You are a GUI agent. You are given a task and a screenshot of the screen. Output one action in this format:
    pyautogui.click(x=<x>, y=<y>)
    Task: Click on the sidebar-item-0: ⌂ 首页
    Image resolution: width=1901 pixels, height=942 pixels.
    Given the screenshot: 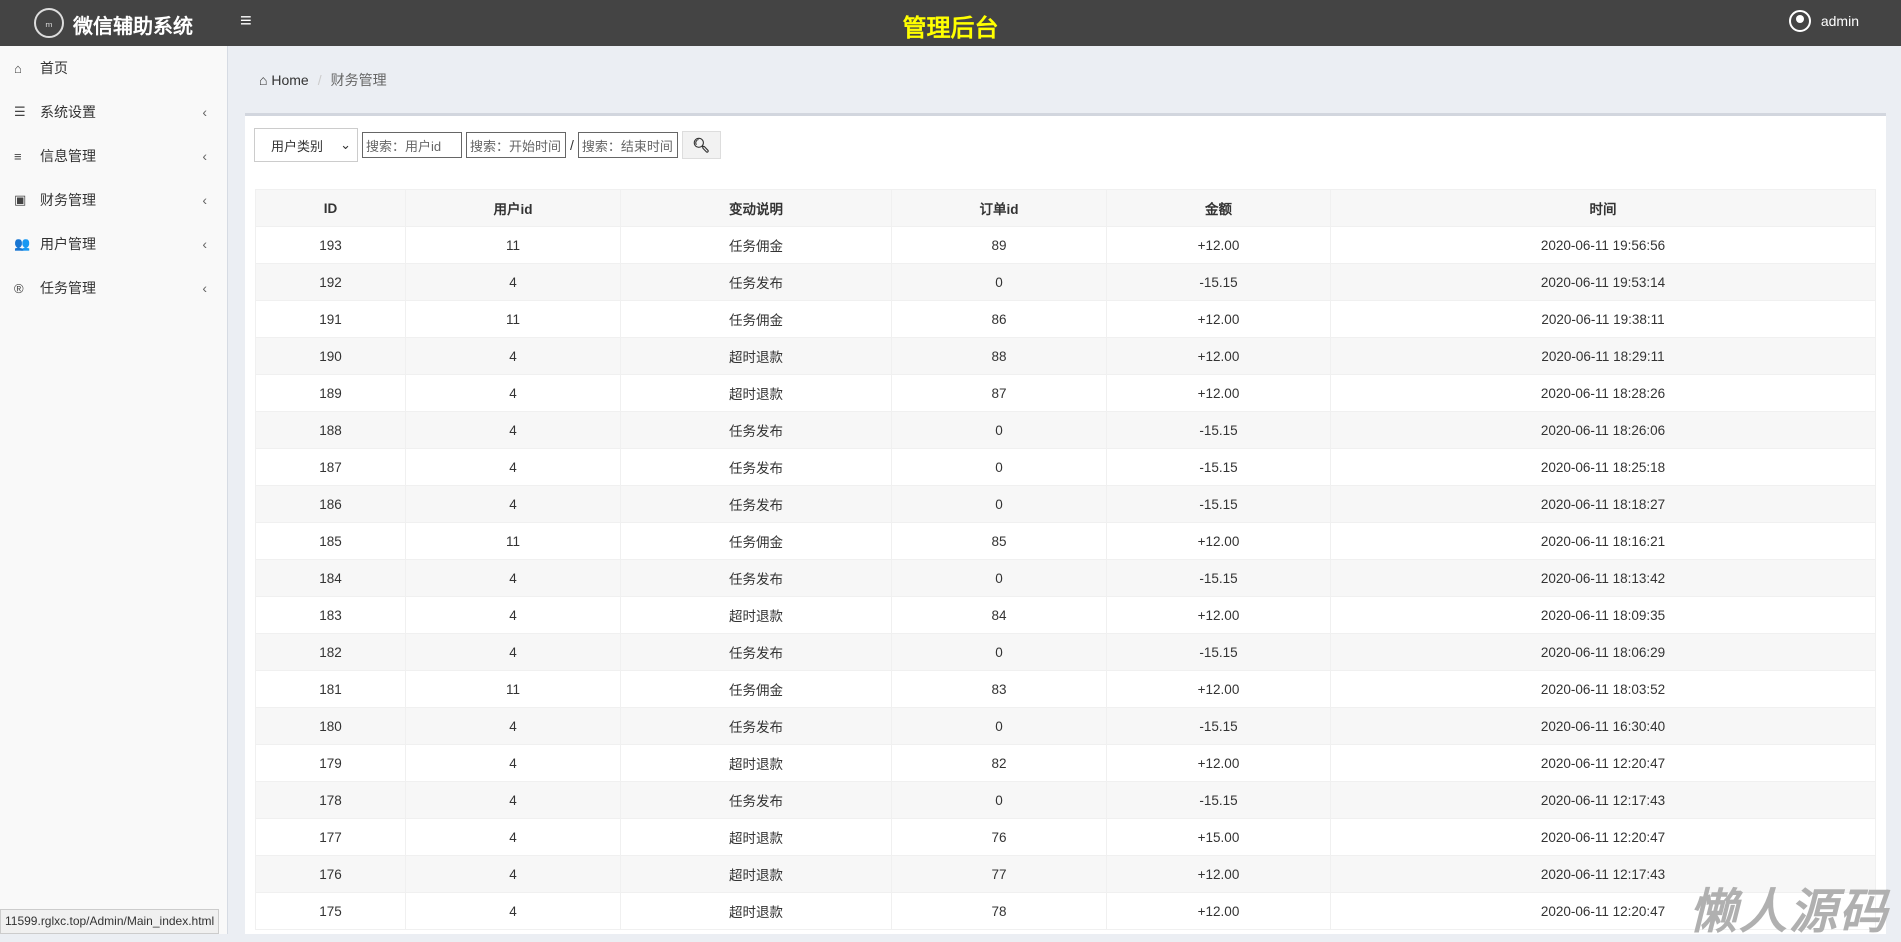 What is the action you would take?
    pyautogui.click(x=113, y=68)
    